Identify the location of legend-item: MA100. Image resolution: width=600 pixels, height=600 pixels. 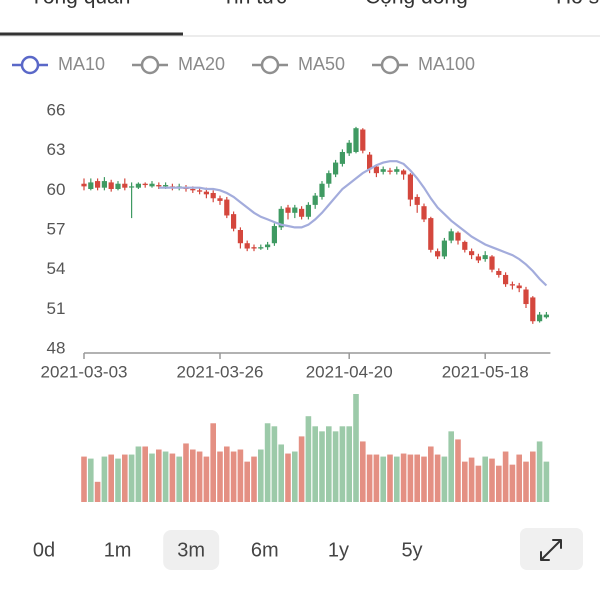
(423, 64).